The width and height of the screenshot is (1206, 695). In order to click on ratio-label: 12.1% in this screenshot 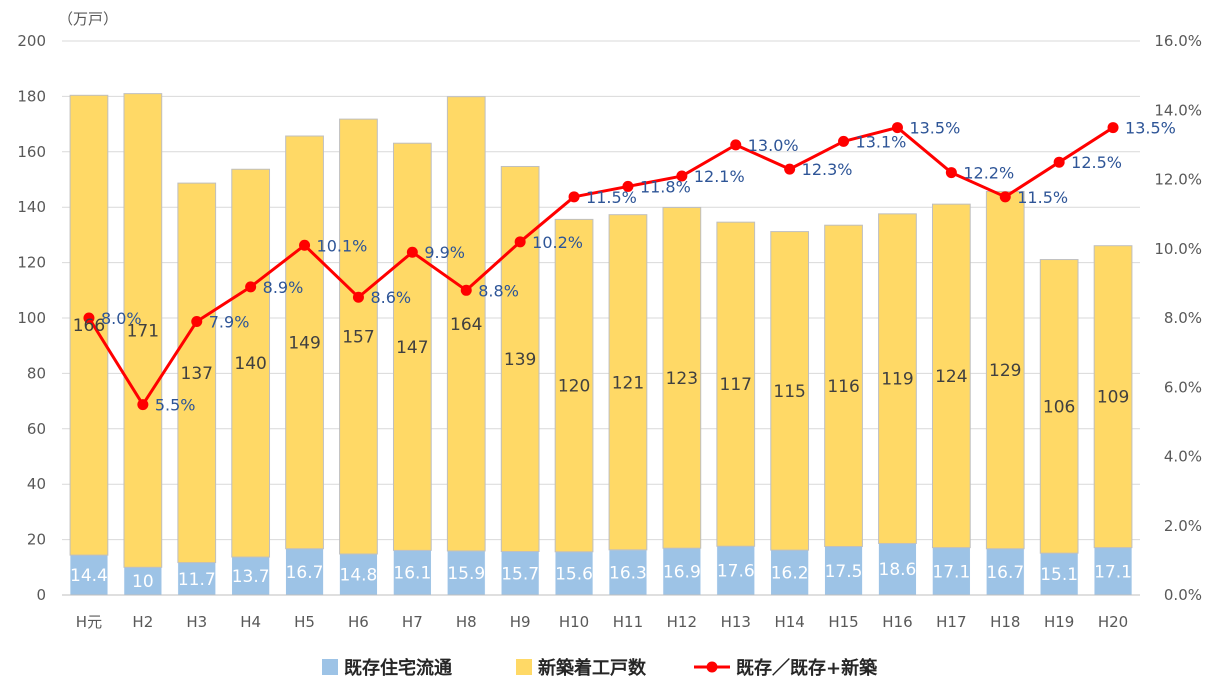, I will do `click(719, 176)`.